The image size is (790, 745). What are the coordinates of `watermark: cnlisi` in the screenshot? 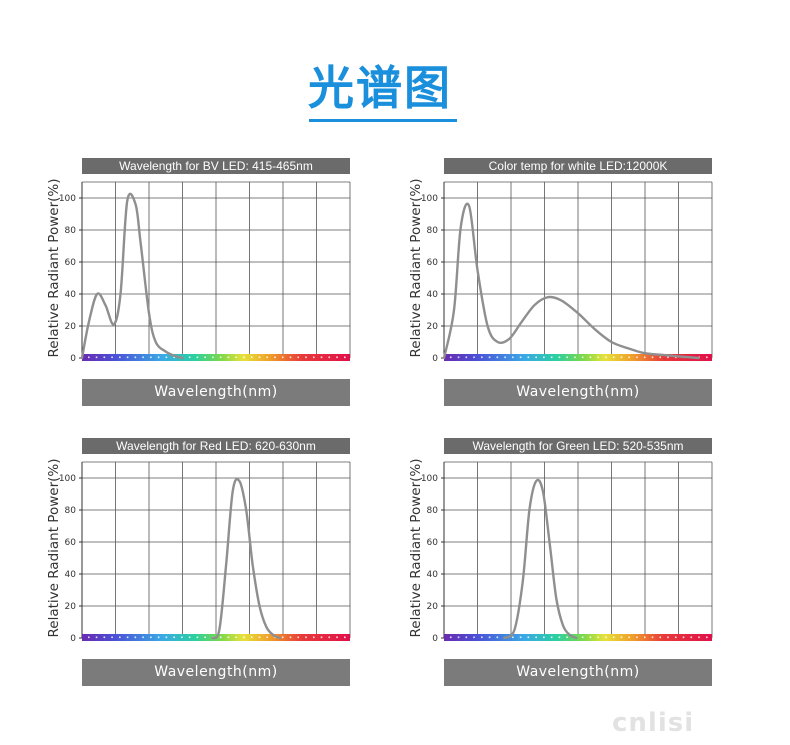 It's located at (653, 723).